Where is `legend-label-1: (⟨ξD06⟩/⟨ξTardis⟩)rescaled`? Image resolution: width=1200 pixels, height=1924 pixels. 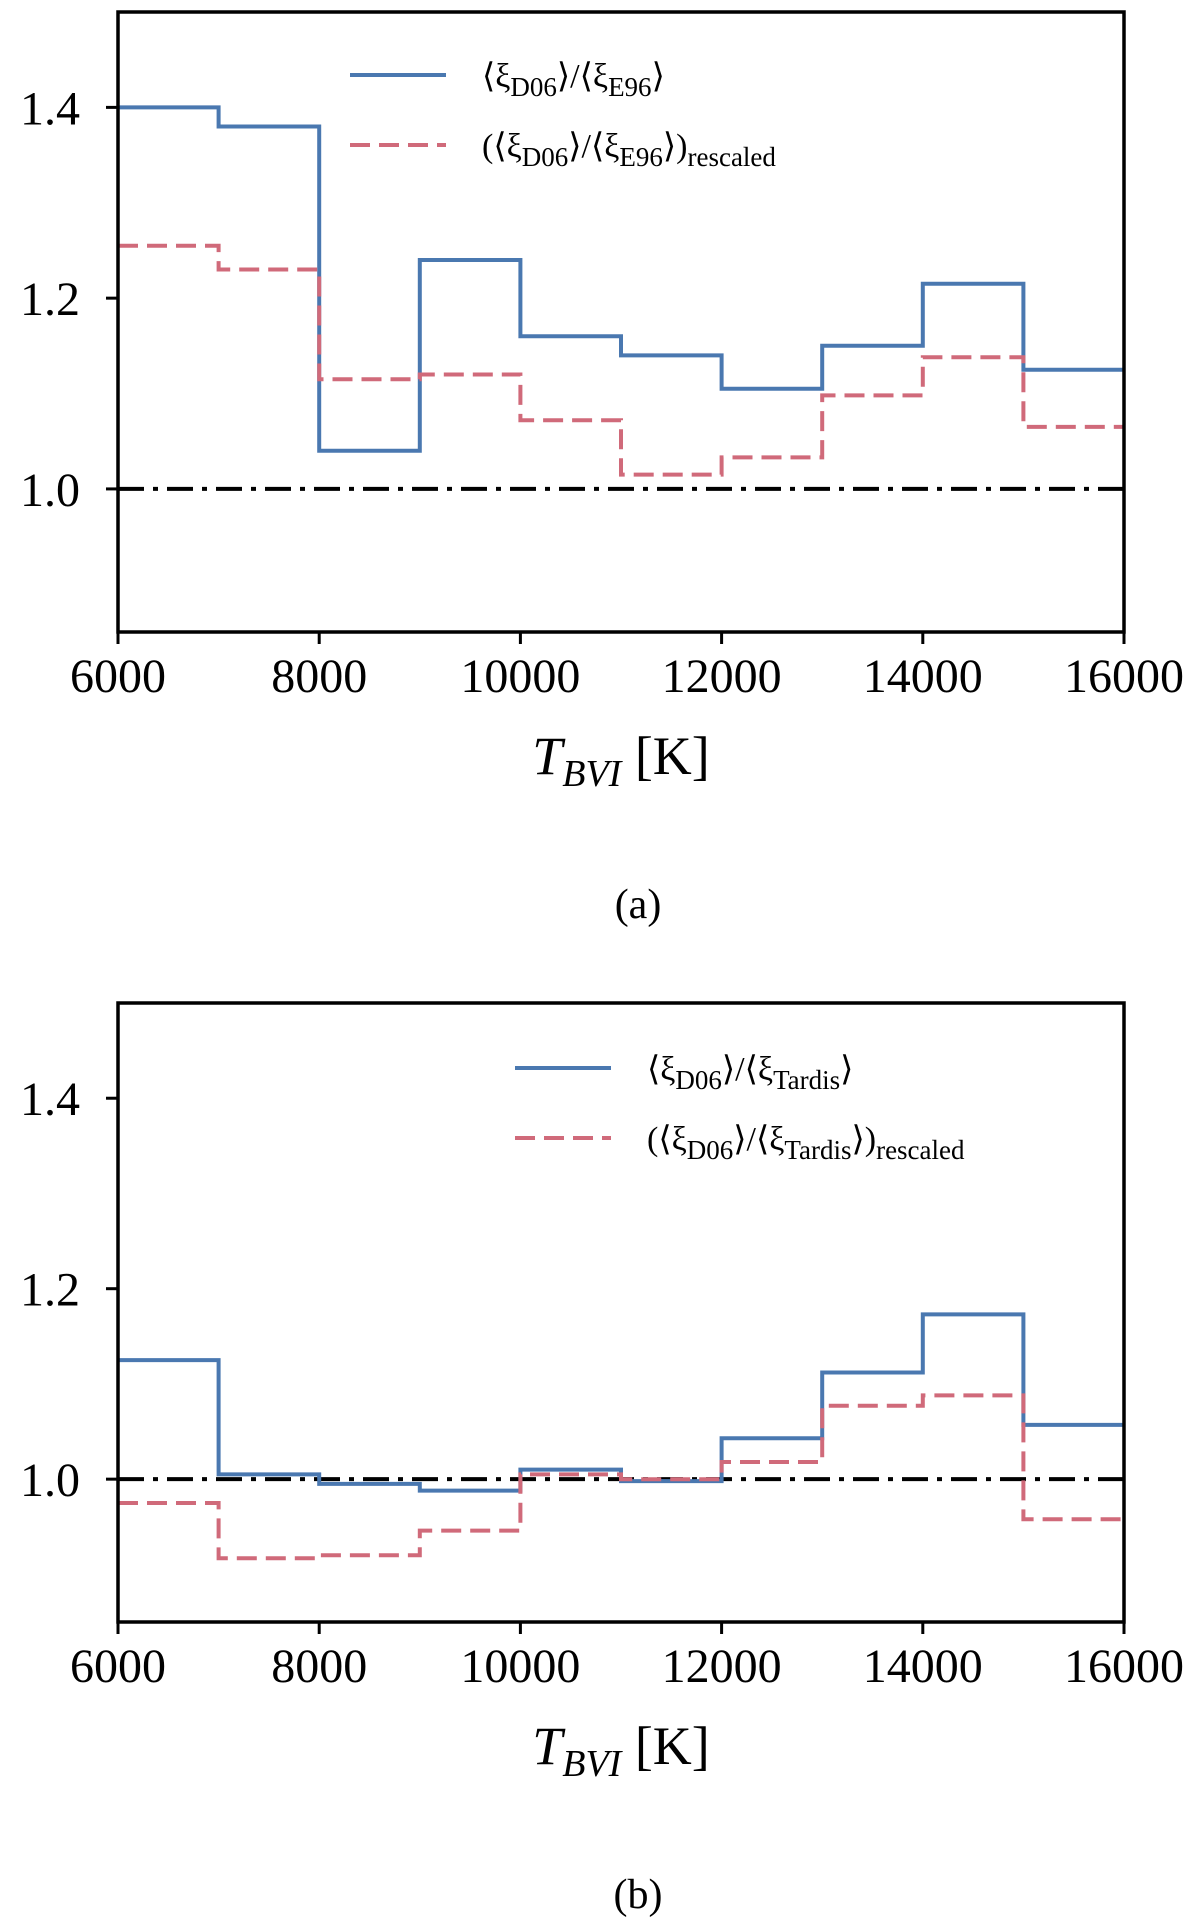 legend-label-1: (⟨ξD06⟩/⟨ξTardis⟩)rescaled is located at coordinates (806, 1143).